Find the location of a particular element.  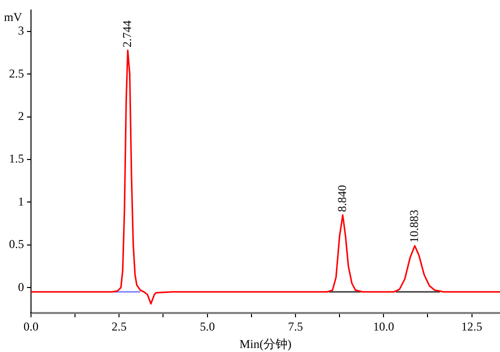

y-axis-title: mV is located at coordinates (13, 17).